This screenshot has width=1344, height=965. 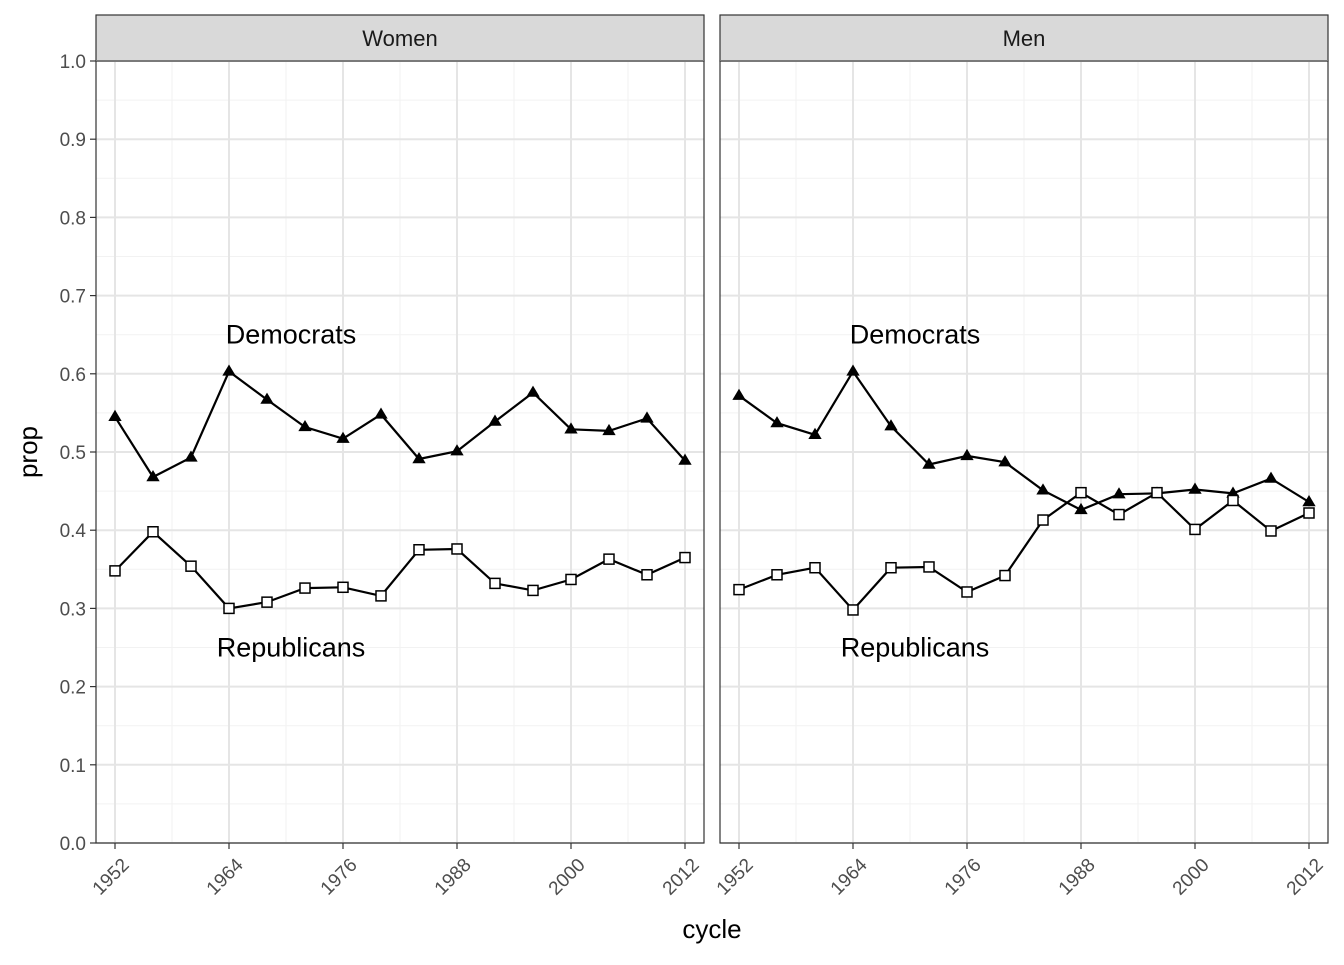 What do you see at coordinates (711, 929) in the screenshot?
I see `x-axis-title: cycle` at bounding box center [711, 929].